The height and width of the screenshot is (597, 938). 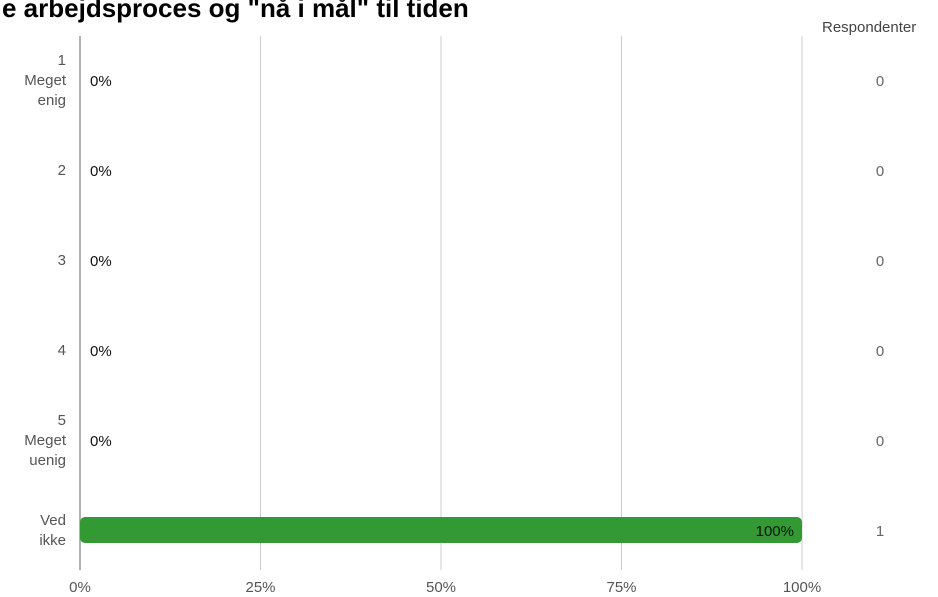 I want to click on category-label: Ved ikke, so click(x=52, y=530).